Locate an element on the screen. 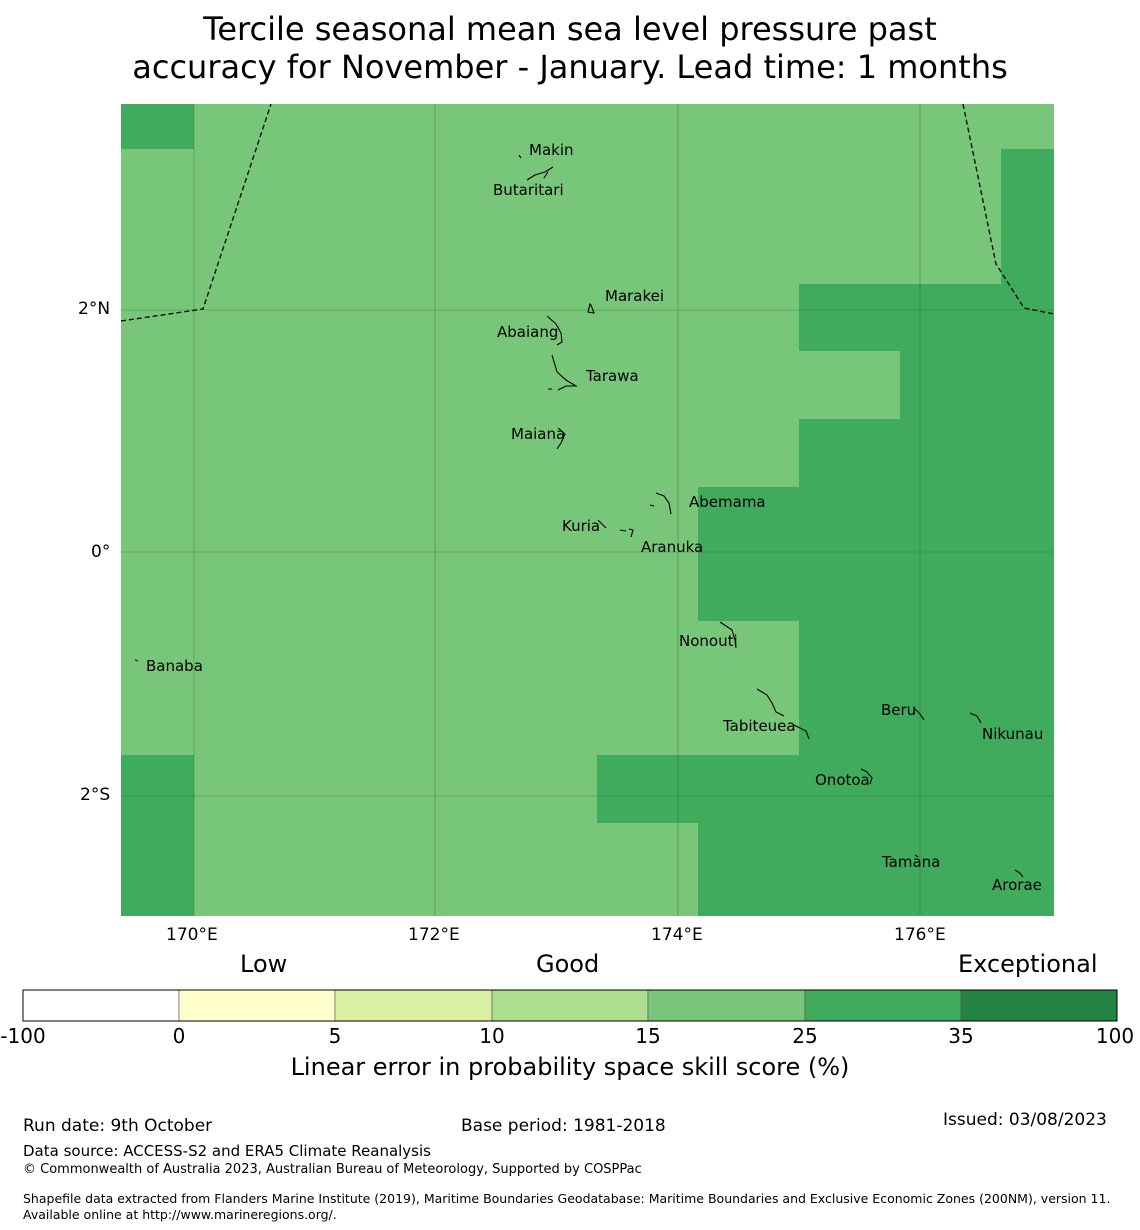 Image resolution: width=1140 pixels, height=1230 pixels. region-right-main is located at coordinates (926, 317).